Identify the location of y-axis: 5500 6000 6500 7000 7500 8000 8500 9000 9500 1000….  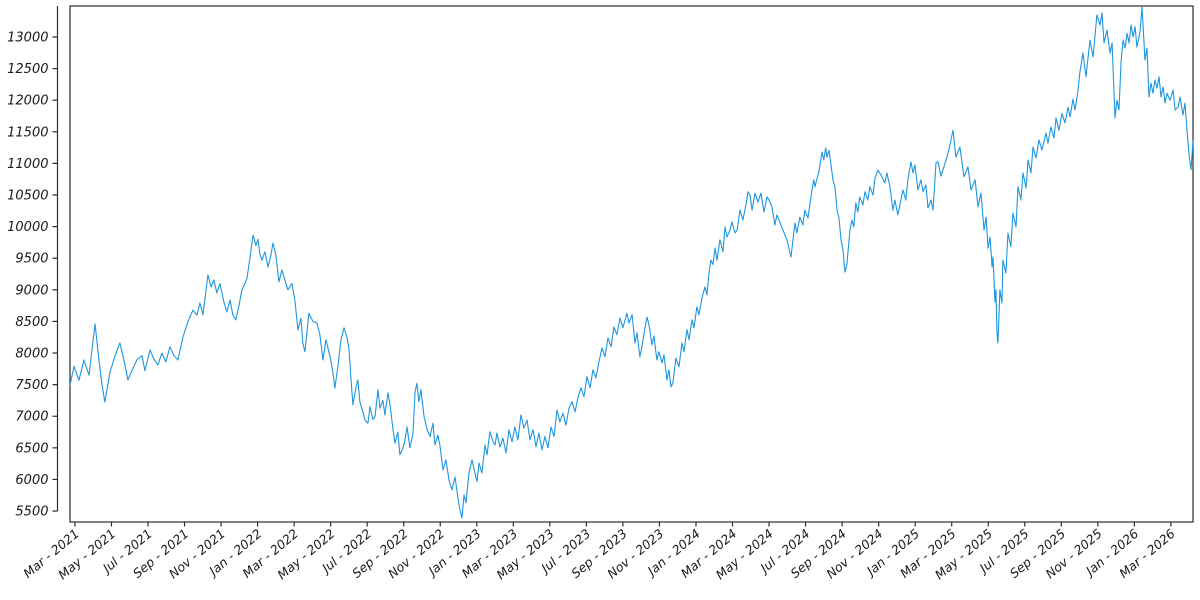
(33, 263).